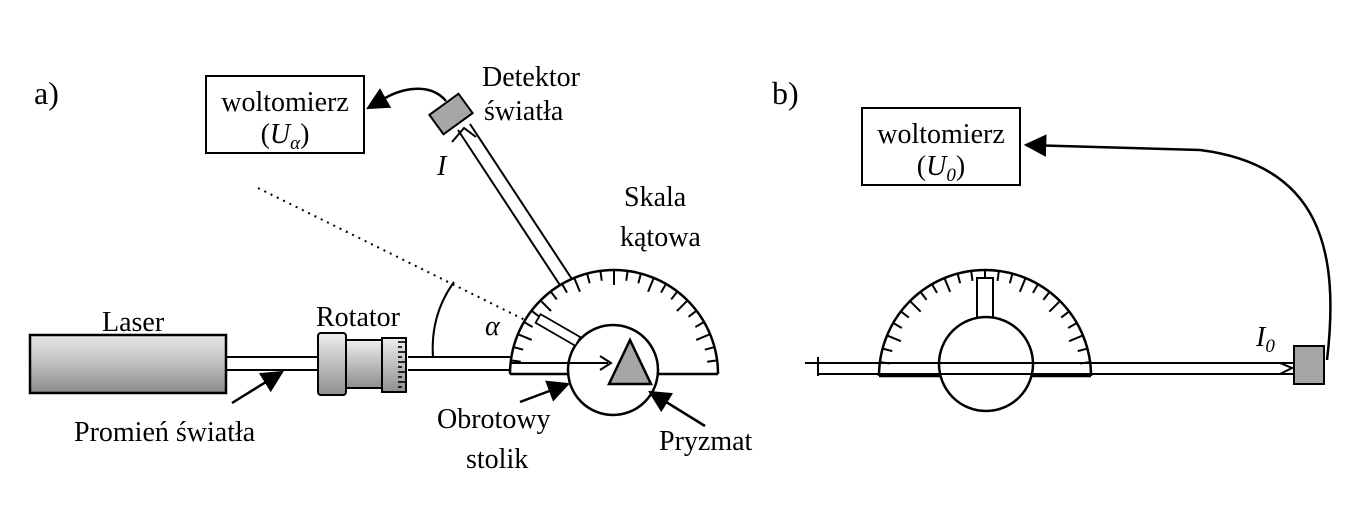 The height and width of the screenshot is (510, 1367). I want to click on detector-post, so click(985, 299).